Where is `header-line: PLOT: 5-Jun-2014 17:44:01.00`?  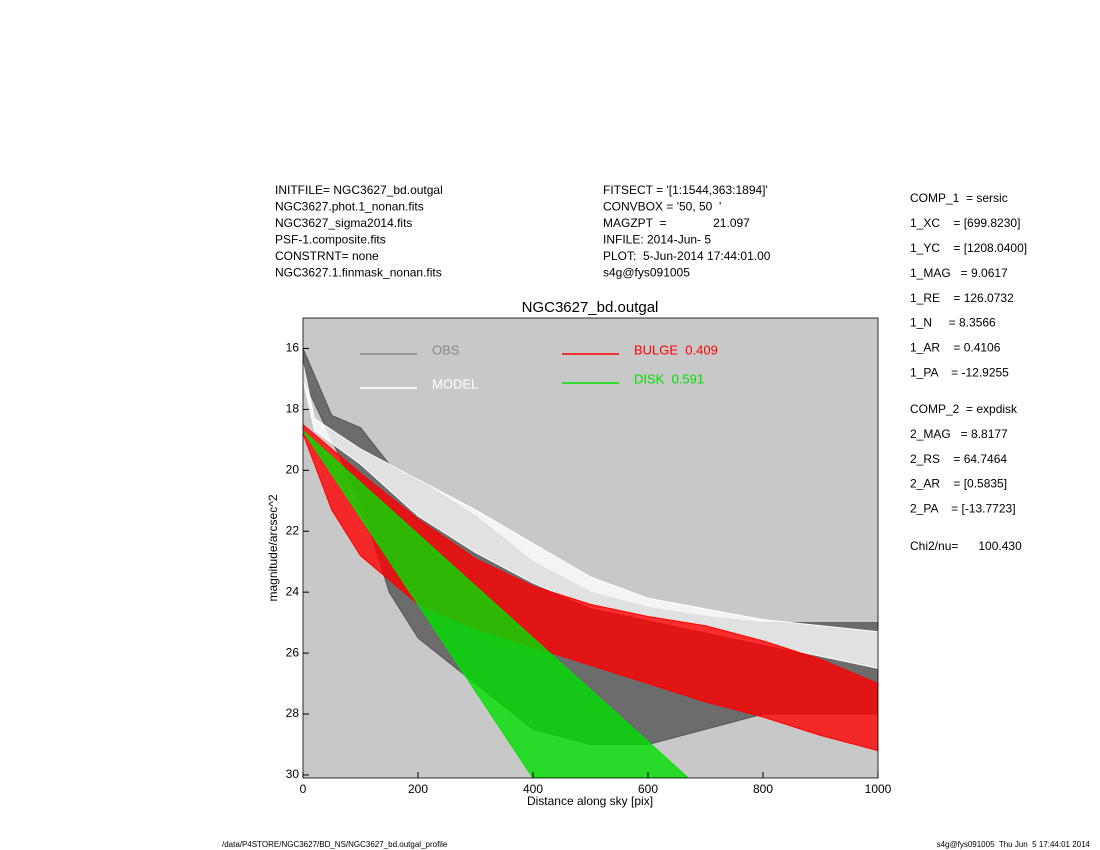
header-line: PLOT: 5-Jun-2014 17:44:01.00 is located at coordinates (687, 256).